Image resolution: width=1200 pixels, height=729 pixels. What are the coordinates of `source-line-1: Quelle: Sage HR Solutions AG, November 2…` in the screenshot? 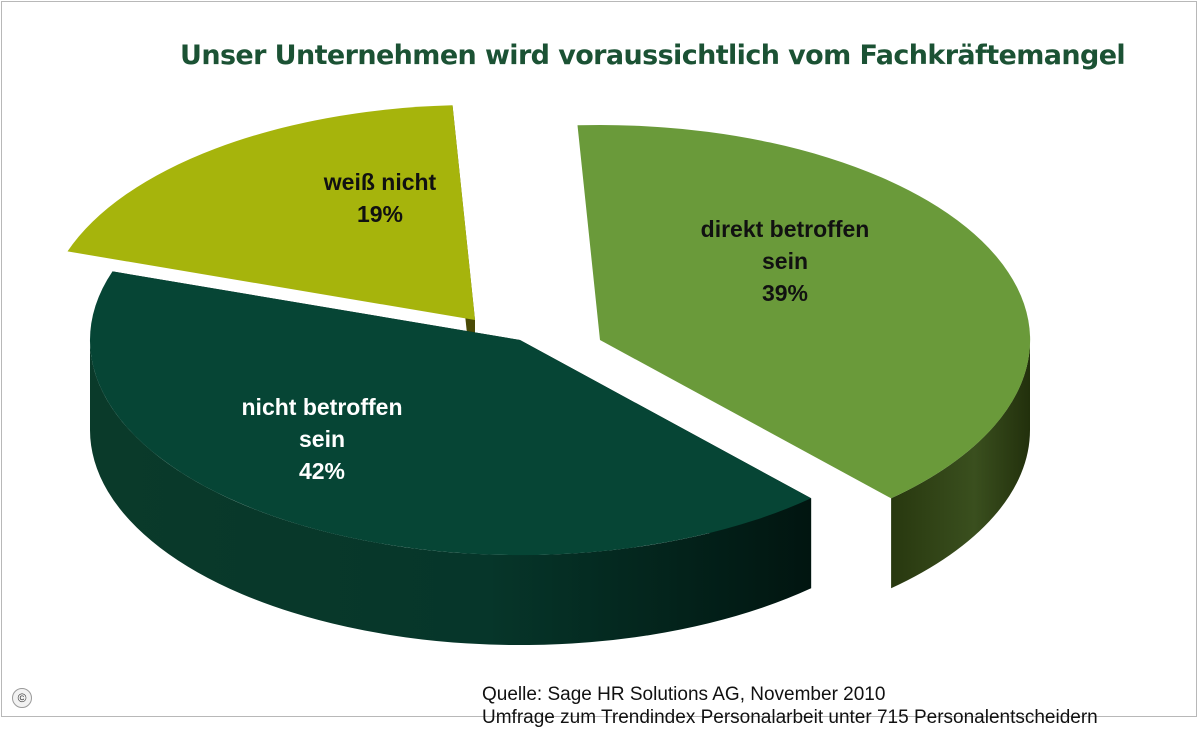 It's located at (684, 694).